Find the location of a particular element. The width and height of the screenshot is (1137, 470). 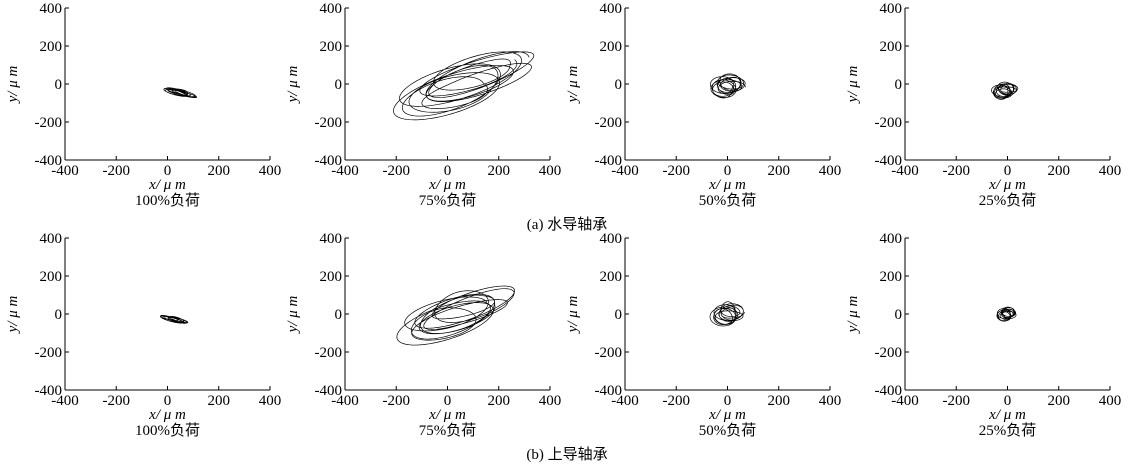

panel-caption: 25%负荷 is located at coordinates (1008, 430).